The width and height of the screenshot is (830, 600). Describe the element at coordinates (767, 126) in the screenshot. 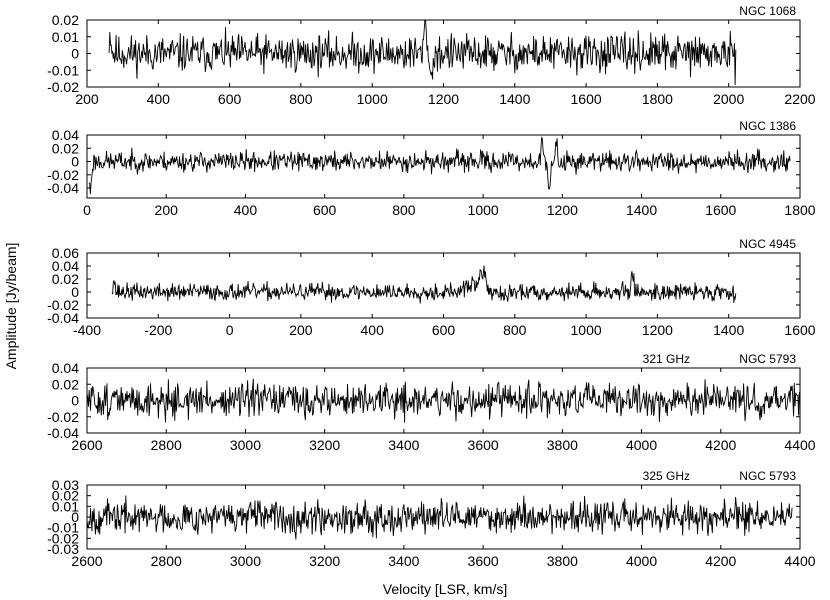

I see `panel-label: NGC 1386` at that location.